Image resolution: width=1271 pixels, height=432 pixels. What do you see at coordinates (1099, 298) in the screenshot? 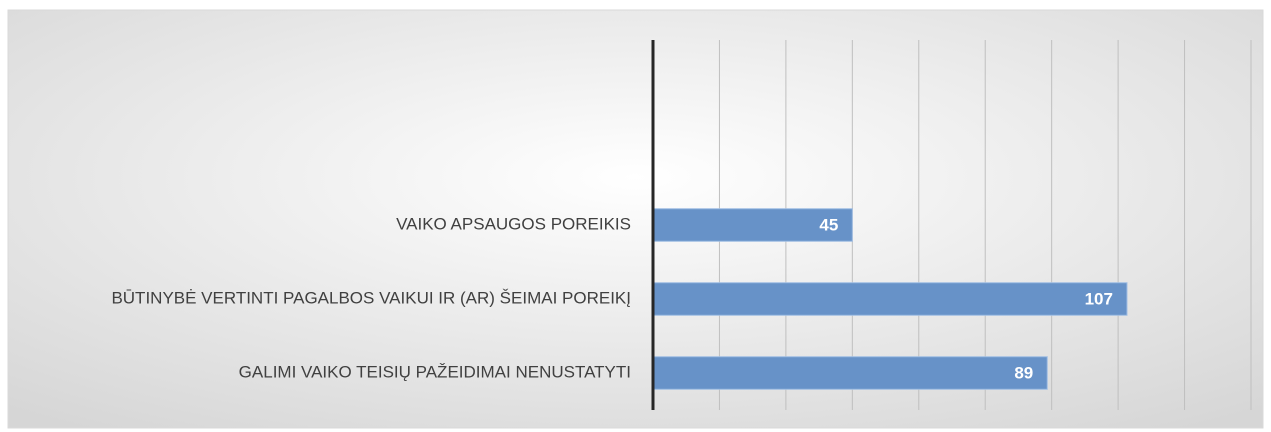
I see `value-label: 107` at bounding box center [1099, 298].